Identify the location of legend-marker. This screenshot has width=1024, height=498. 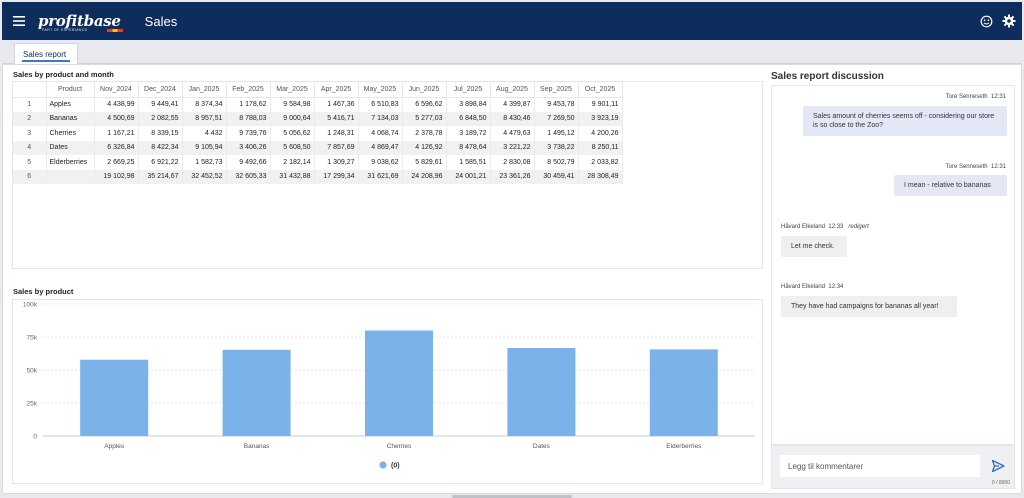
(383, 465).